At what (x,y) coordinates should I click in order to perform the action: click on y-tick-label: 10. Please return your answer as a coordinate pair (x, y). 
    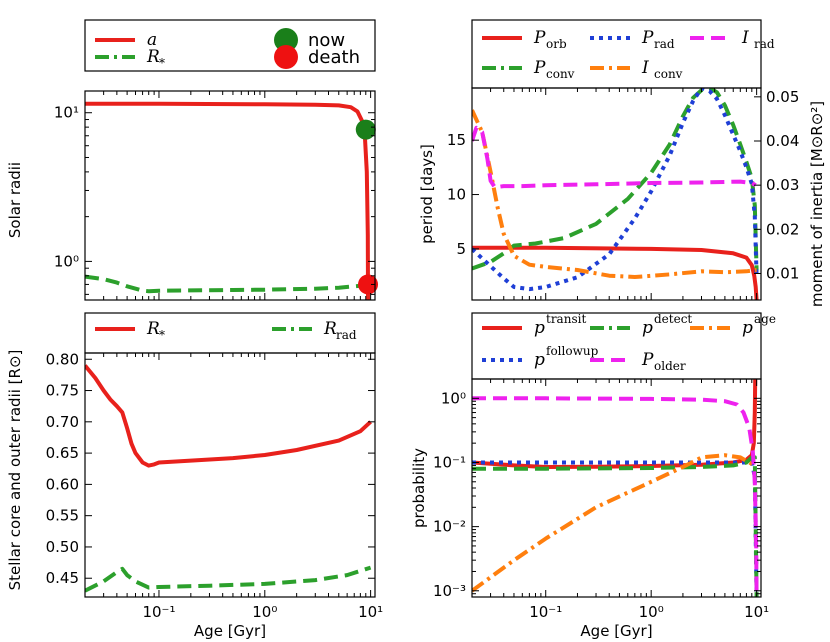
    Looking at the image, I should click on (456, 195).